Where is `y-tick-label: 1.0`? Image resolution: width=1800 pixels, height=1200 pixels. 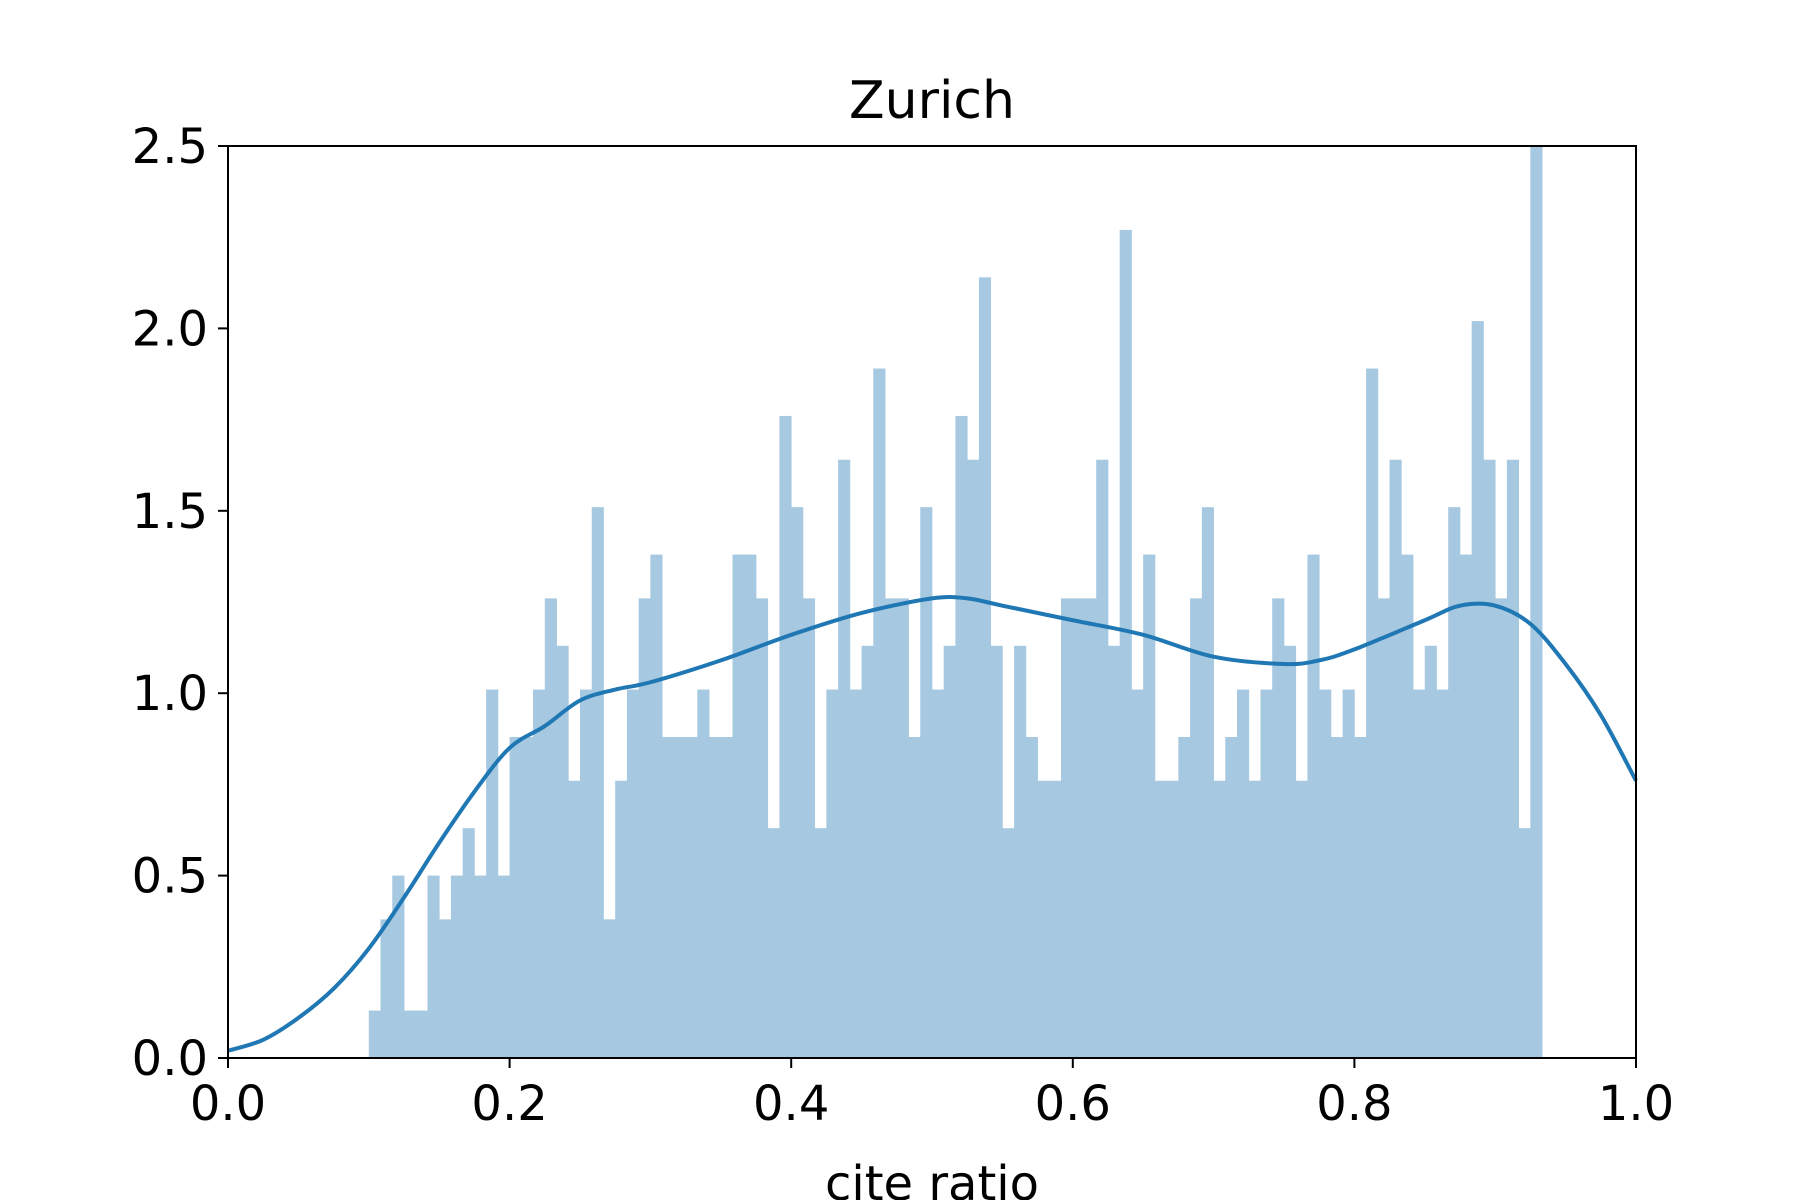
y-tick-label: 1.0 is located at coordinates (170, 694).